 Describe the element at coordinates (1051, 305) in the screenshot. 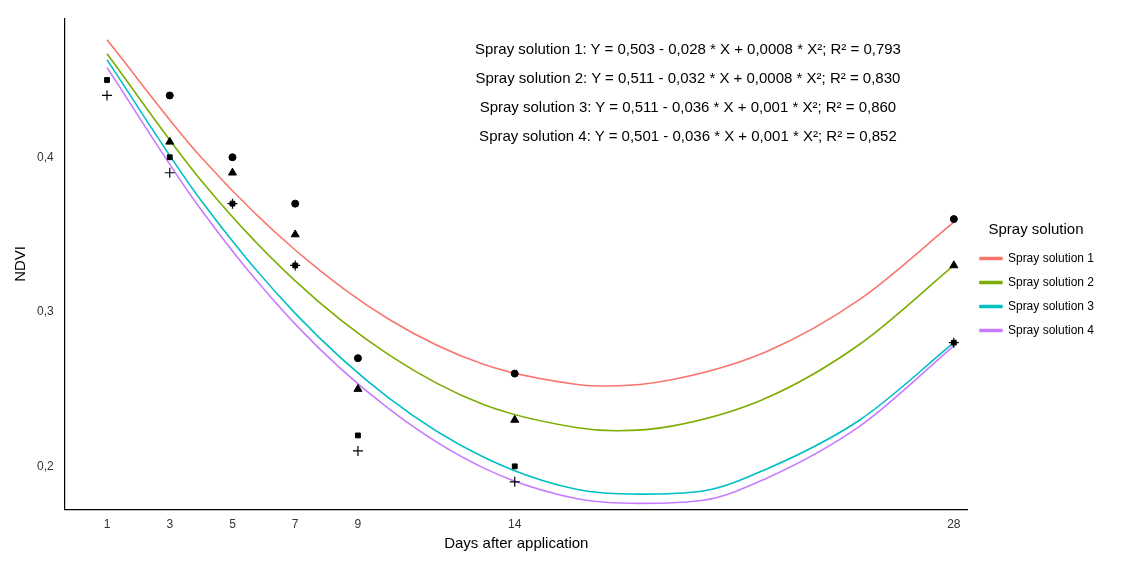

I see `legend-label: Spray solution 3` at that location.